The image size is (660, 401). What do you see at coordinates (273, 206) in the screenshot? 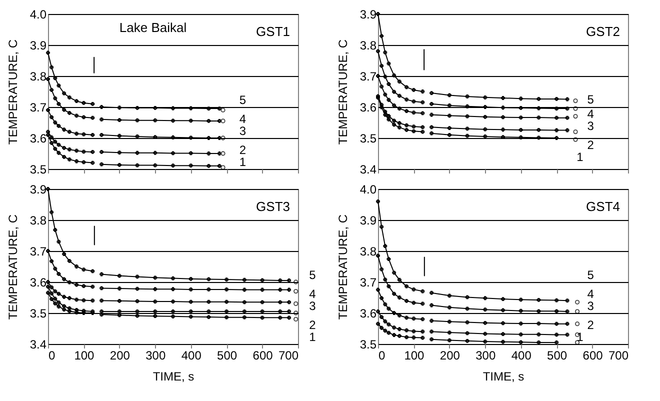
I see `annotation: GST3` at bounding box center [273, 206].